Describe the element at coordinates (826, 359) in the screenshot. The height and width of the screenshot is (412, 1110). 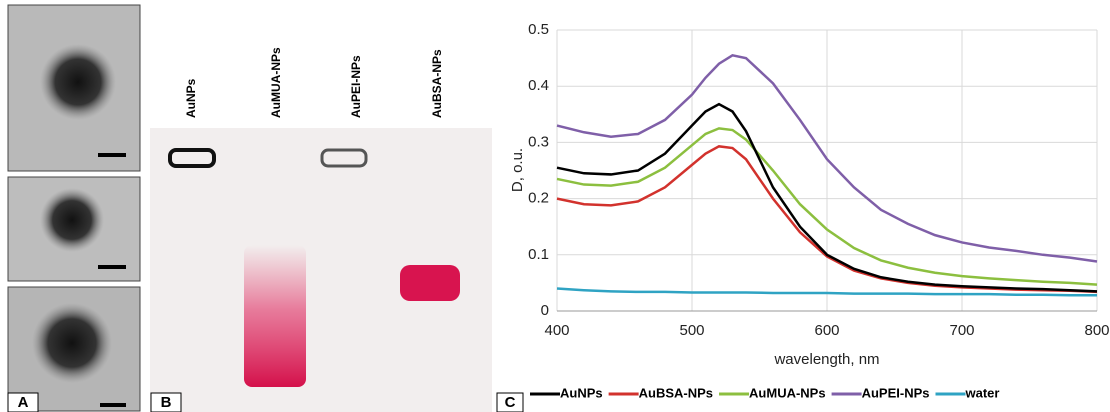
I see `x-axis-title: wavelength, nm` at that location.